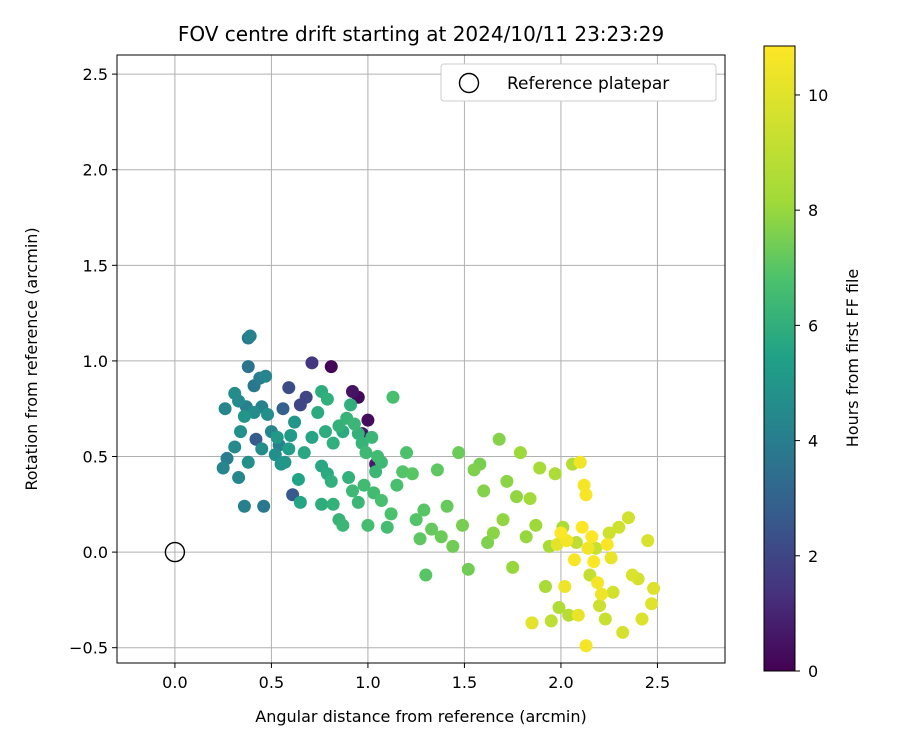 The width and height of the screenshot is (900, 754). I want to click on y-tick-label: 2.5, so click(95, 74).